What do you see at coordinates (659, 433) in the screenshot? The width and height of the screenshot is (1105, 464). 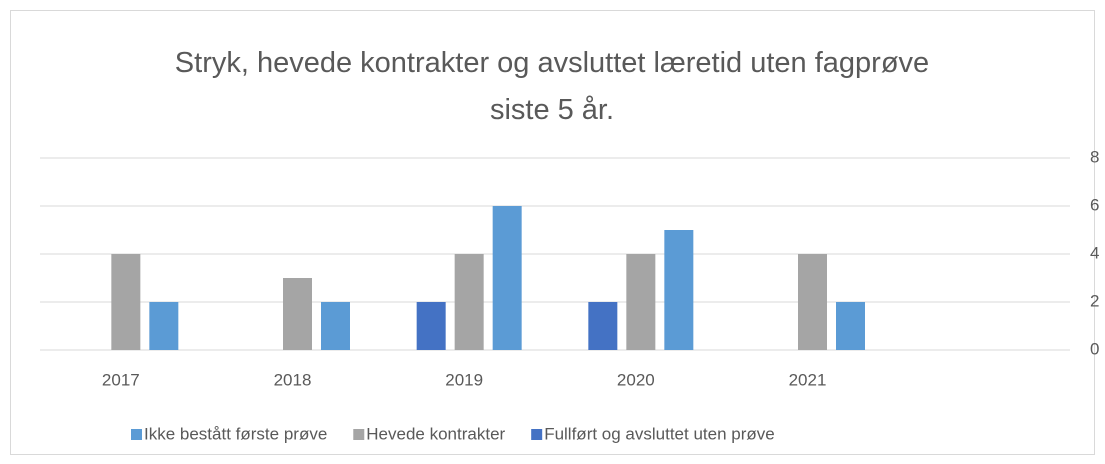 I see `legend-label: Fullført og avsluttet uten prøve` at bounding box center [659, 433].